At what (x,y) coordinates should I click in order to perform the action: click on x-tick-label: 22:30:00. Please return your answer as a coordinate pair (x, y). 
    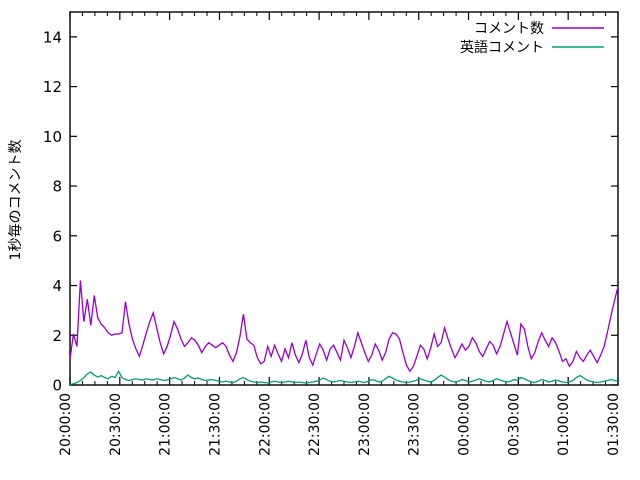
    Looking at the image, I should click on (315, 424).